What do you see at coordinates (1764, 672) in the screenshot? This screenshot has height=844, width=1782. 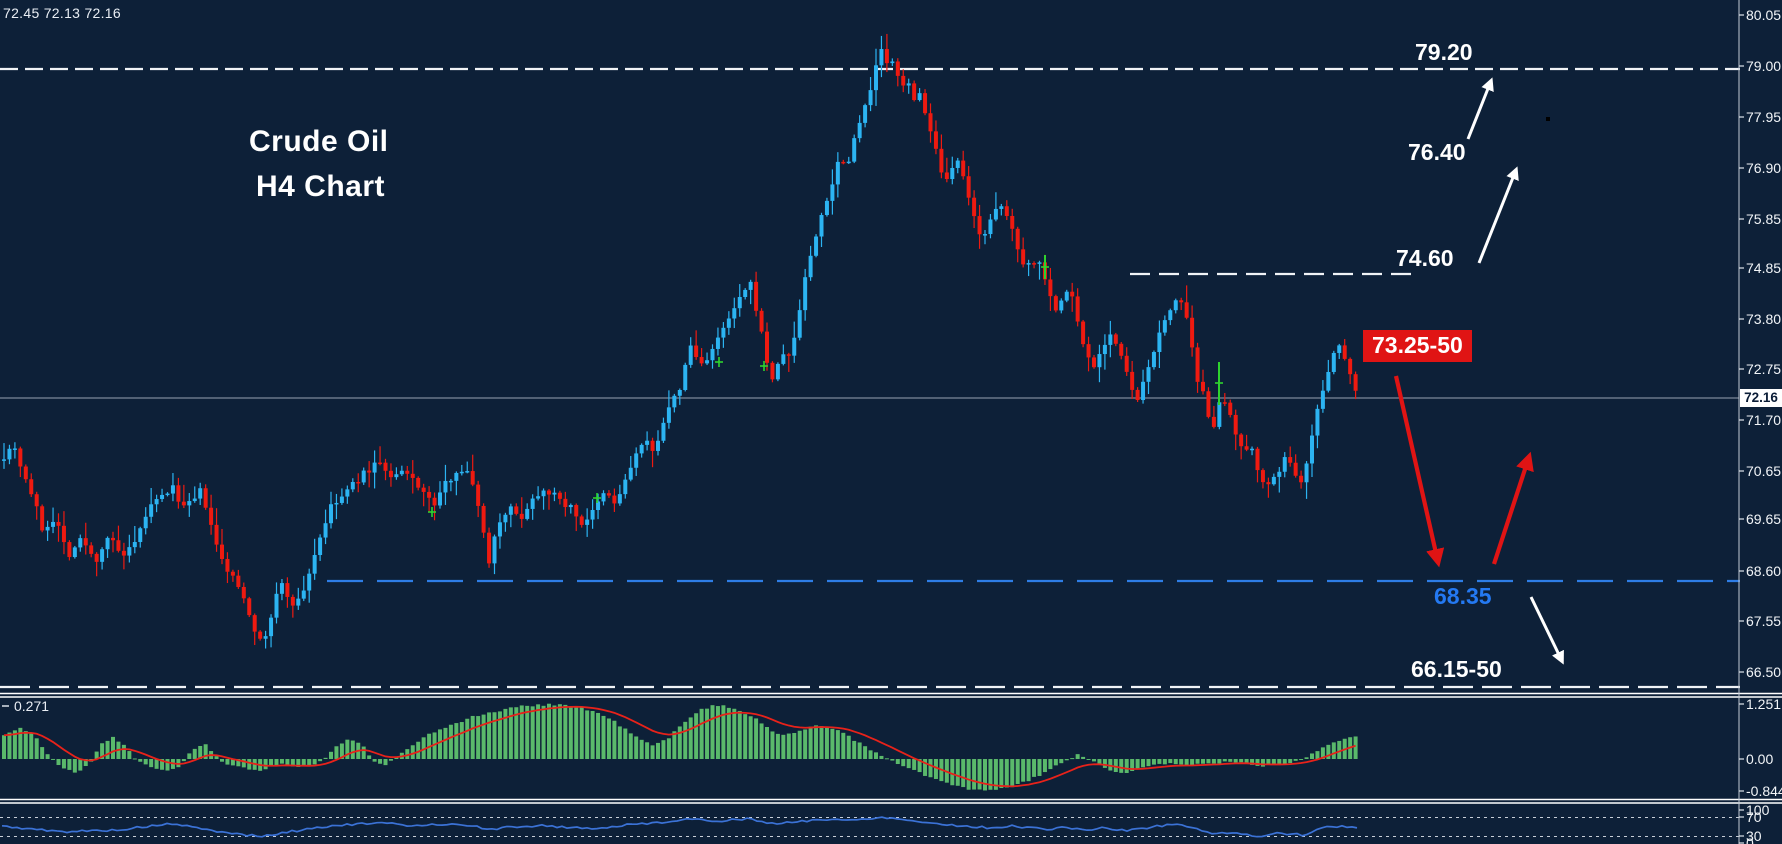 I see `price-tick-label: 66.50` at bounding box center [1764, 672].